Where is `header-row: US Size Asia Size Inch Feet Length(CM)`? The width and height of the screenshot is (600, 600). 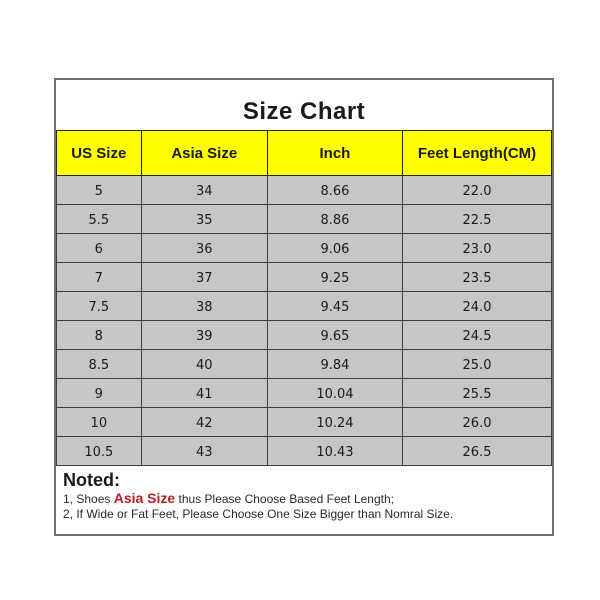 header-row: US Size Asia Size Inch Feet Length(CM) is located at coordinates (304, 153).